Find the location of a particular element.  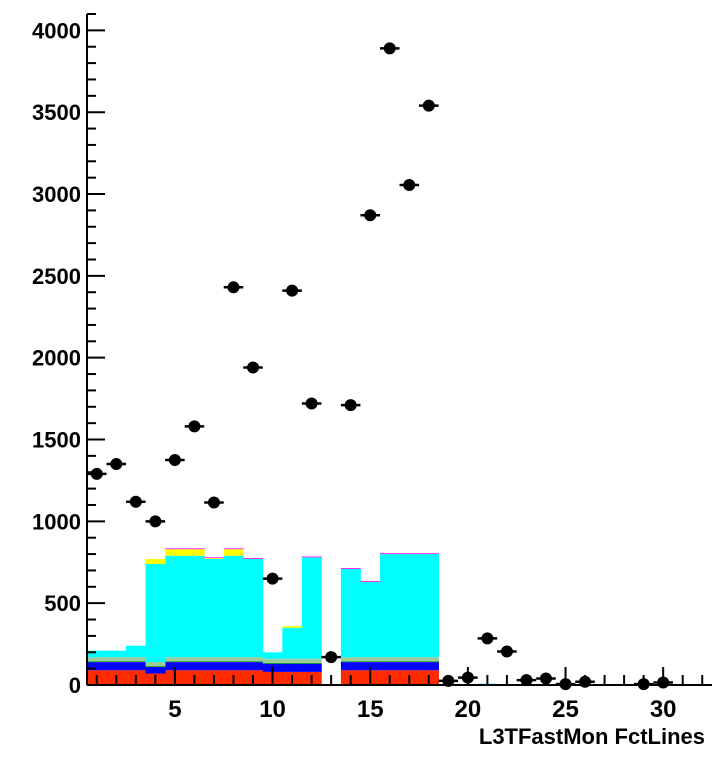

bar-segment-s6-bin12 is located at coordinates (311, 557).